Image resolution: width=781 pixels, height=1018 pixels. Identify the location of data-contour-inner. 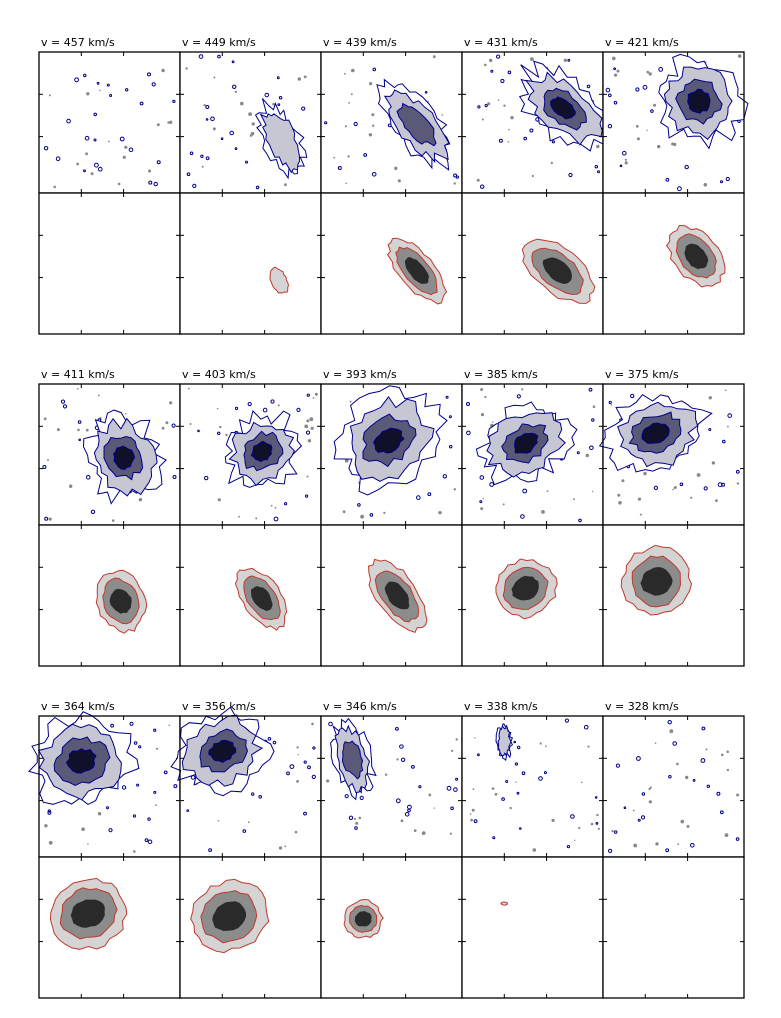
(416, 124).